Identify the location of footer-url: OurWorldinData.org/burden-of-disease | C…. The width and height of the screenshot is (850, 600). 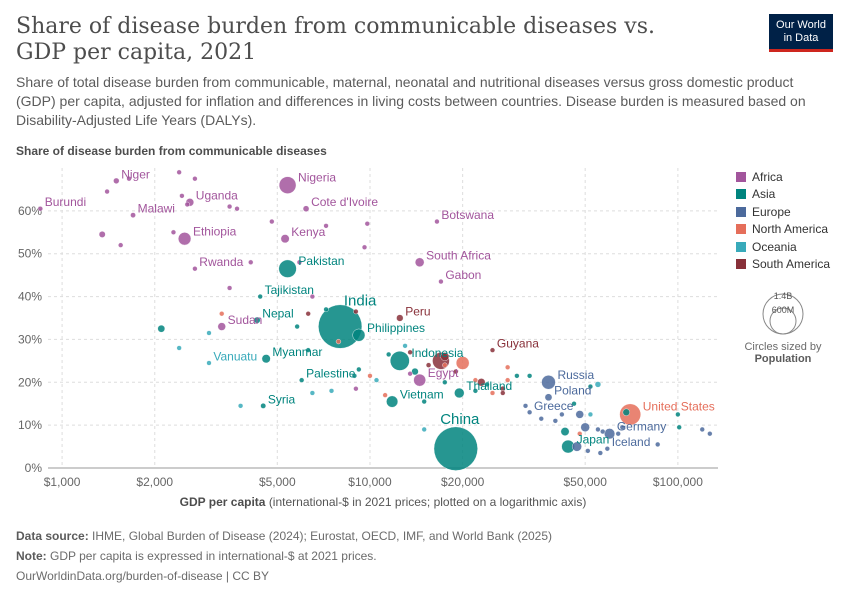
(143, 576).